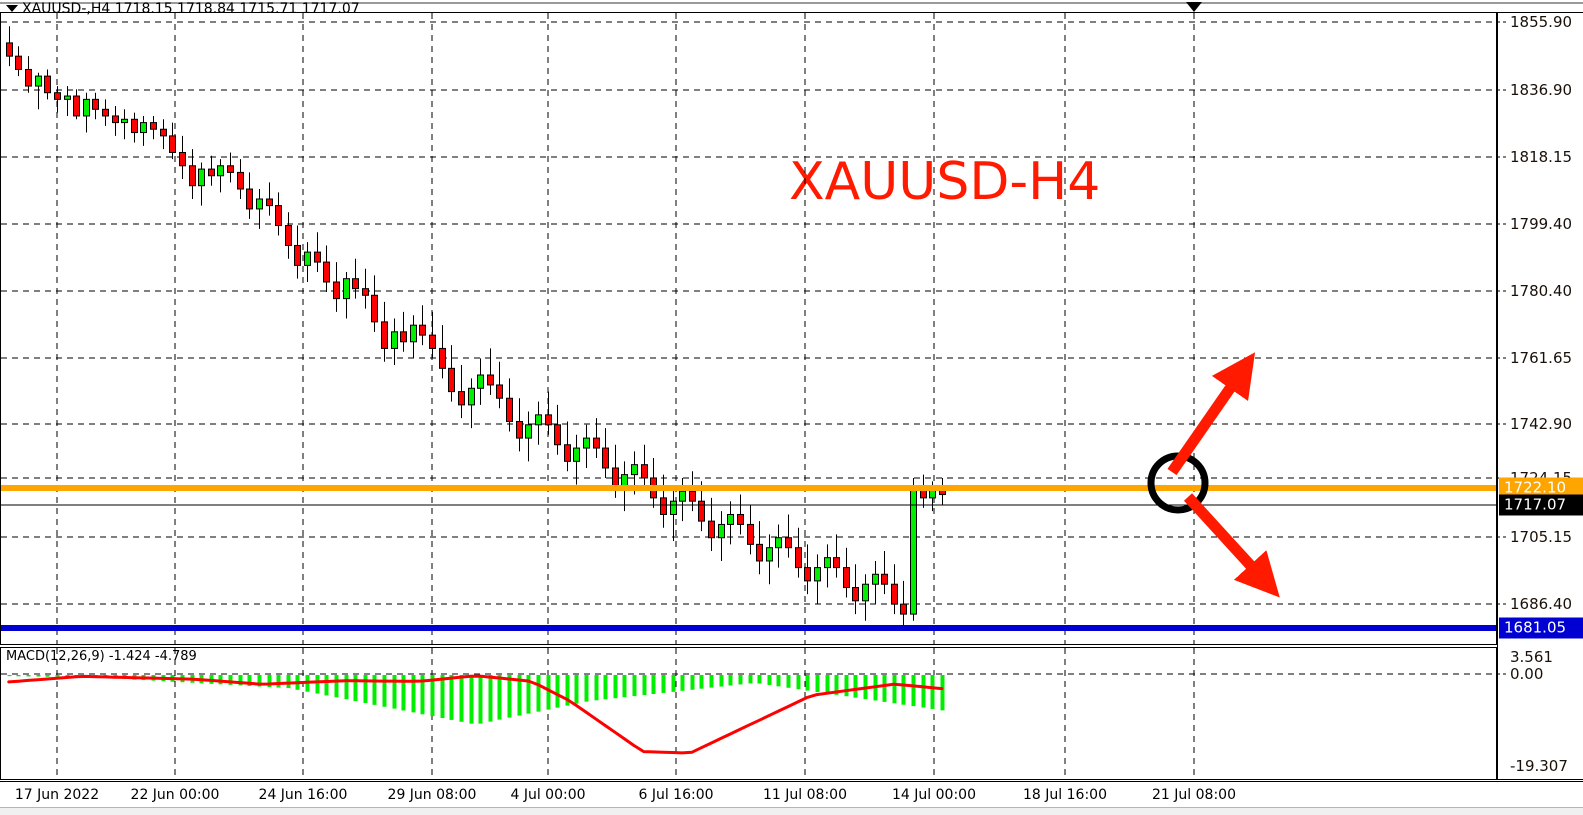 The height and width of the screenshot is (815, 1583). I want to click on macd-signal-line, so click(475, 714).